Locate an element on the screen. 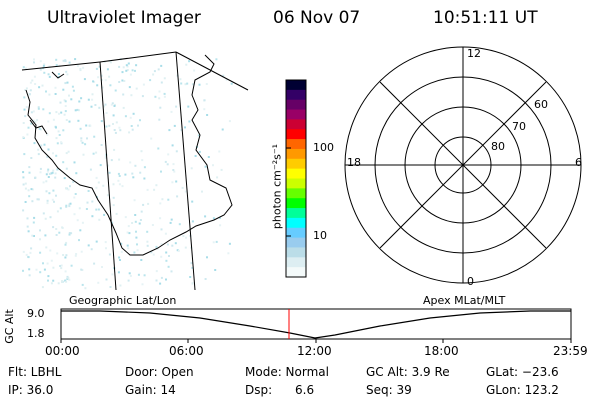 The image size is (600, 400). mlt-label-0: 0 is located at coordinates (470, 281).